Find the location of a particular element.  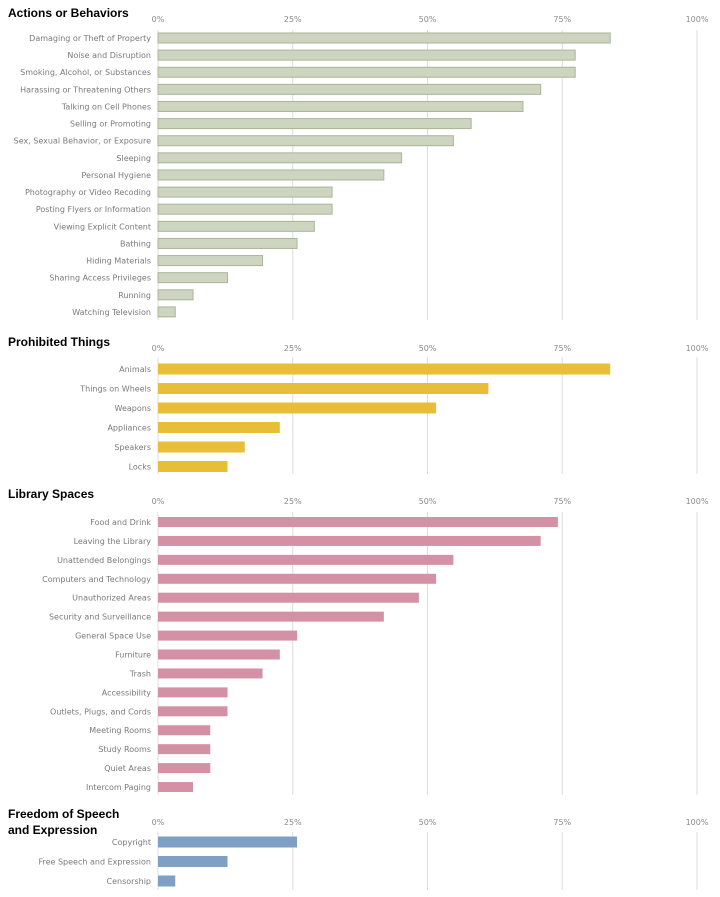

category-label: Sex, Sexual Behavior, or Exposure is located at coordinates (82, 141).